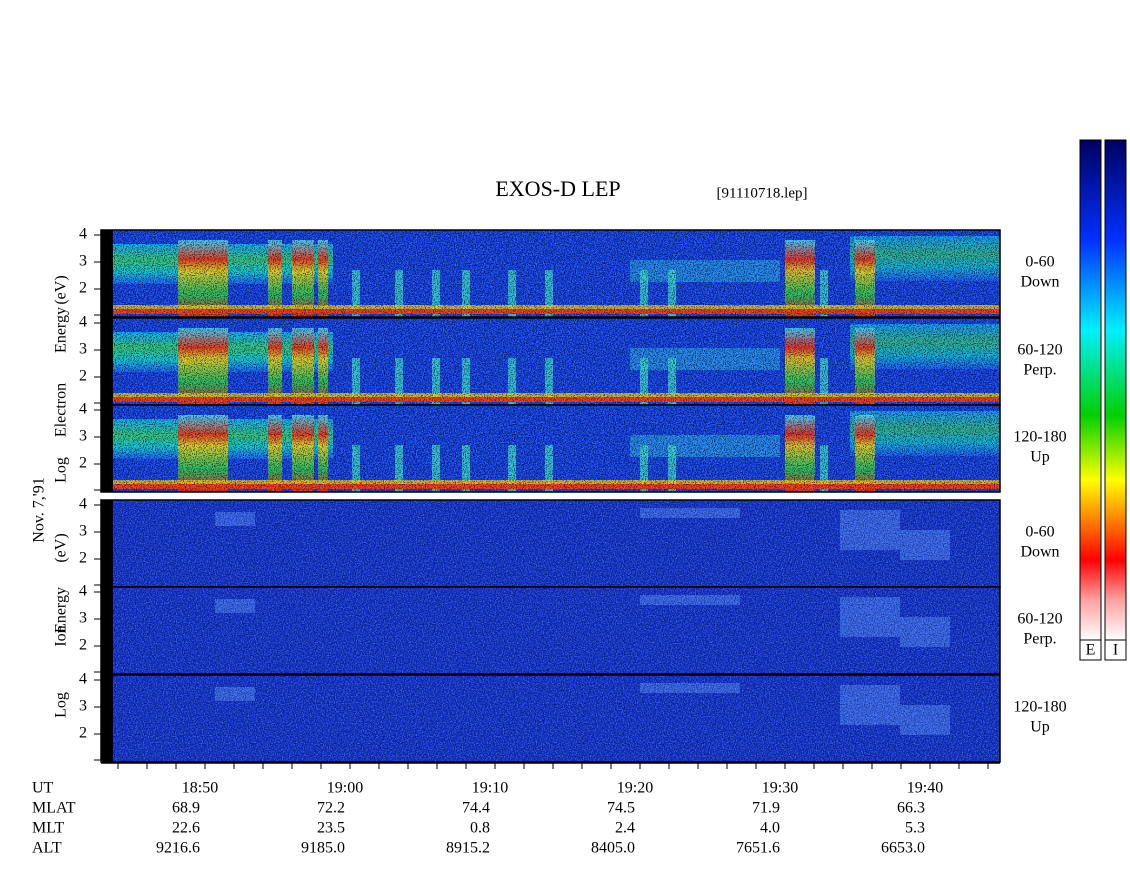 The width and height of the screenshot is (1130, 875). What do you see at coordinates (54, 808) in the screenshot?
I see `row-label: MLAT` at bounding box center [54, 808].